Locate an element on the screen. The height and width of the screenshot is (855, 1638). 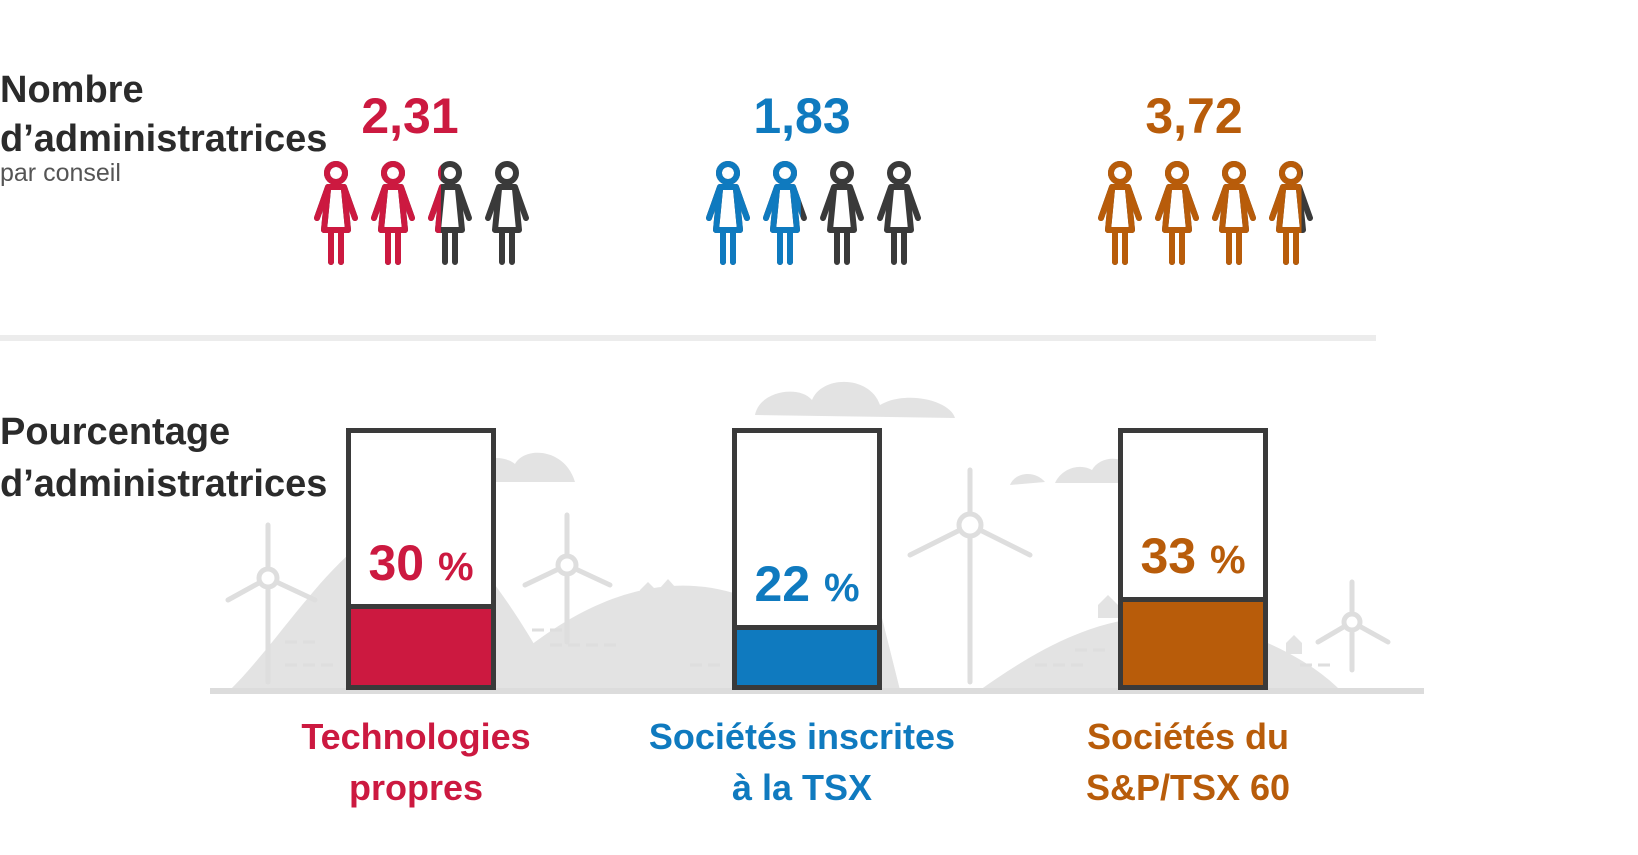
bar-tsx: 22 % is located at coordinates (807, 559).